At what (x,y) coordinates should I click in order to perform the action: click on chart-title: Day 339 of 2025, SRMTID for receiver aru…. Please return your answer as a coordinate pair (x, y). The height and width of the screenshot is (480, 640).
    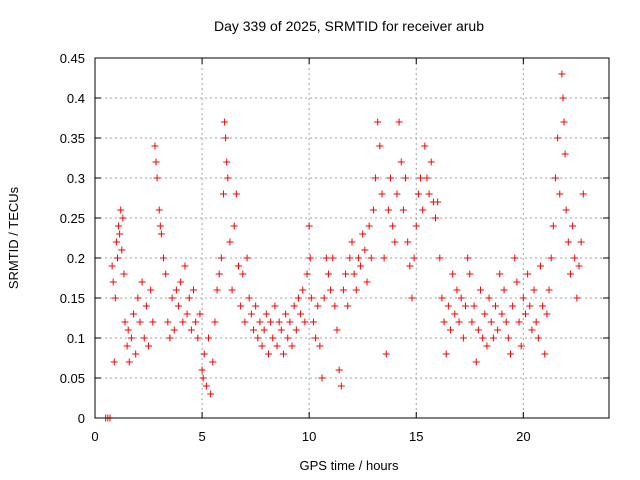
    Looking at the image, I should click on (349, 26).